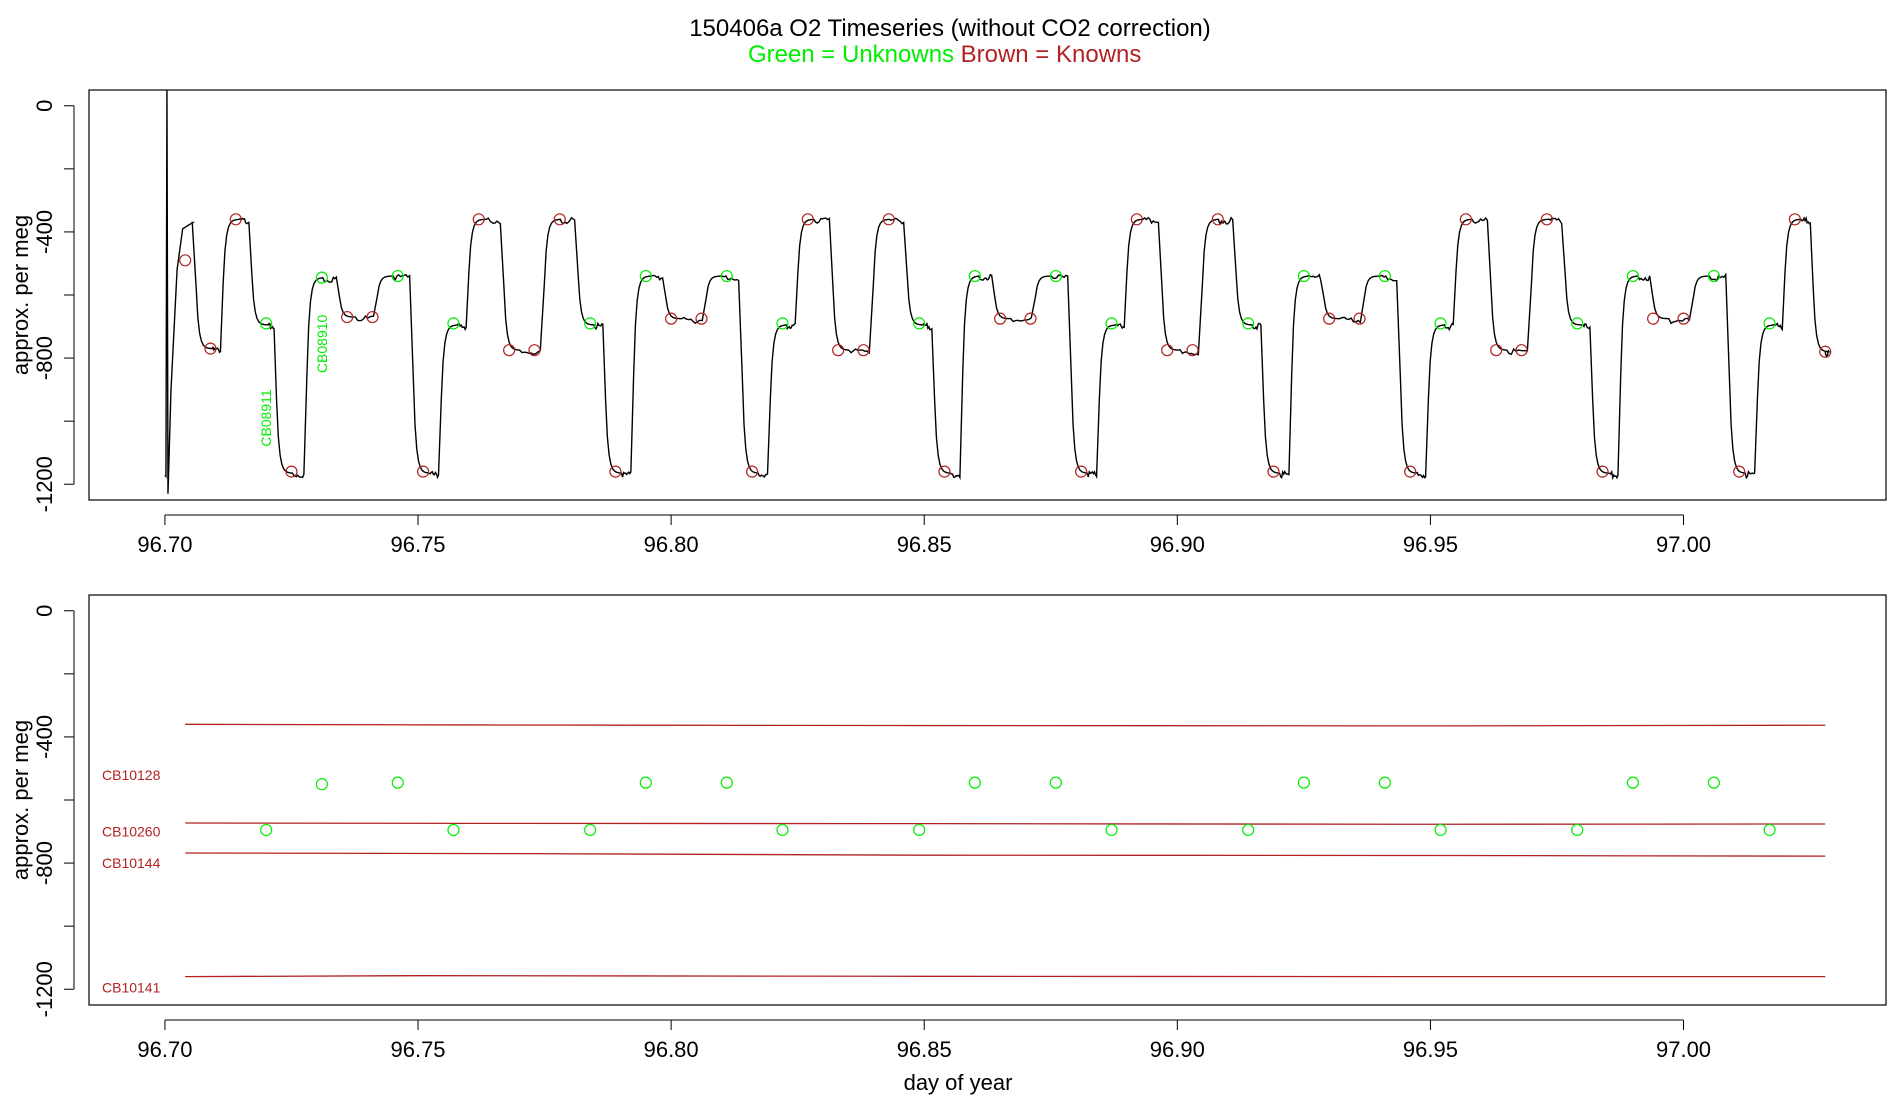 This screenshot has width=1900, height=1100. I want to click on bottom-y-tick-label: -1200, so click(44, 989).